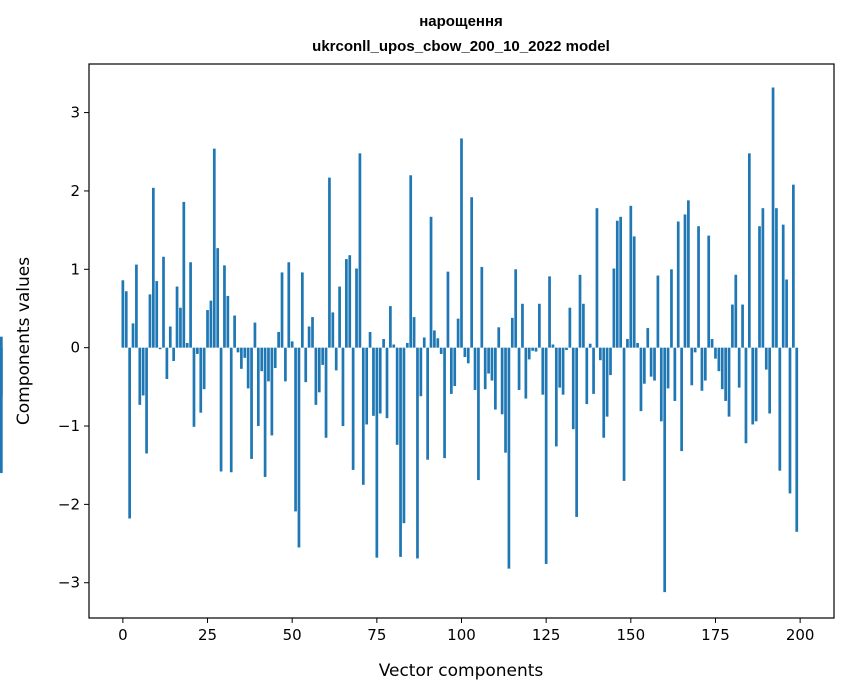 Image resolution: width=847 pixels, height=696 pixels. I want to click on y-tick-label: 3, so click(75, 113).